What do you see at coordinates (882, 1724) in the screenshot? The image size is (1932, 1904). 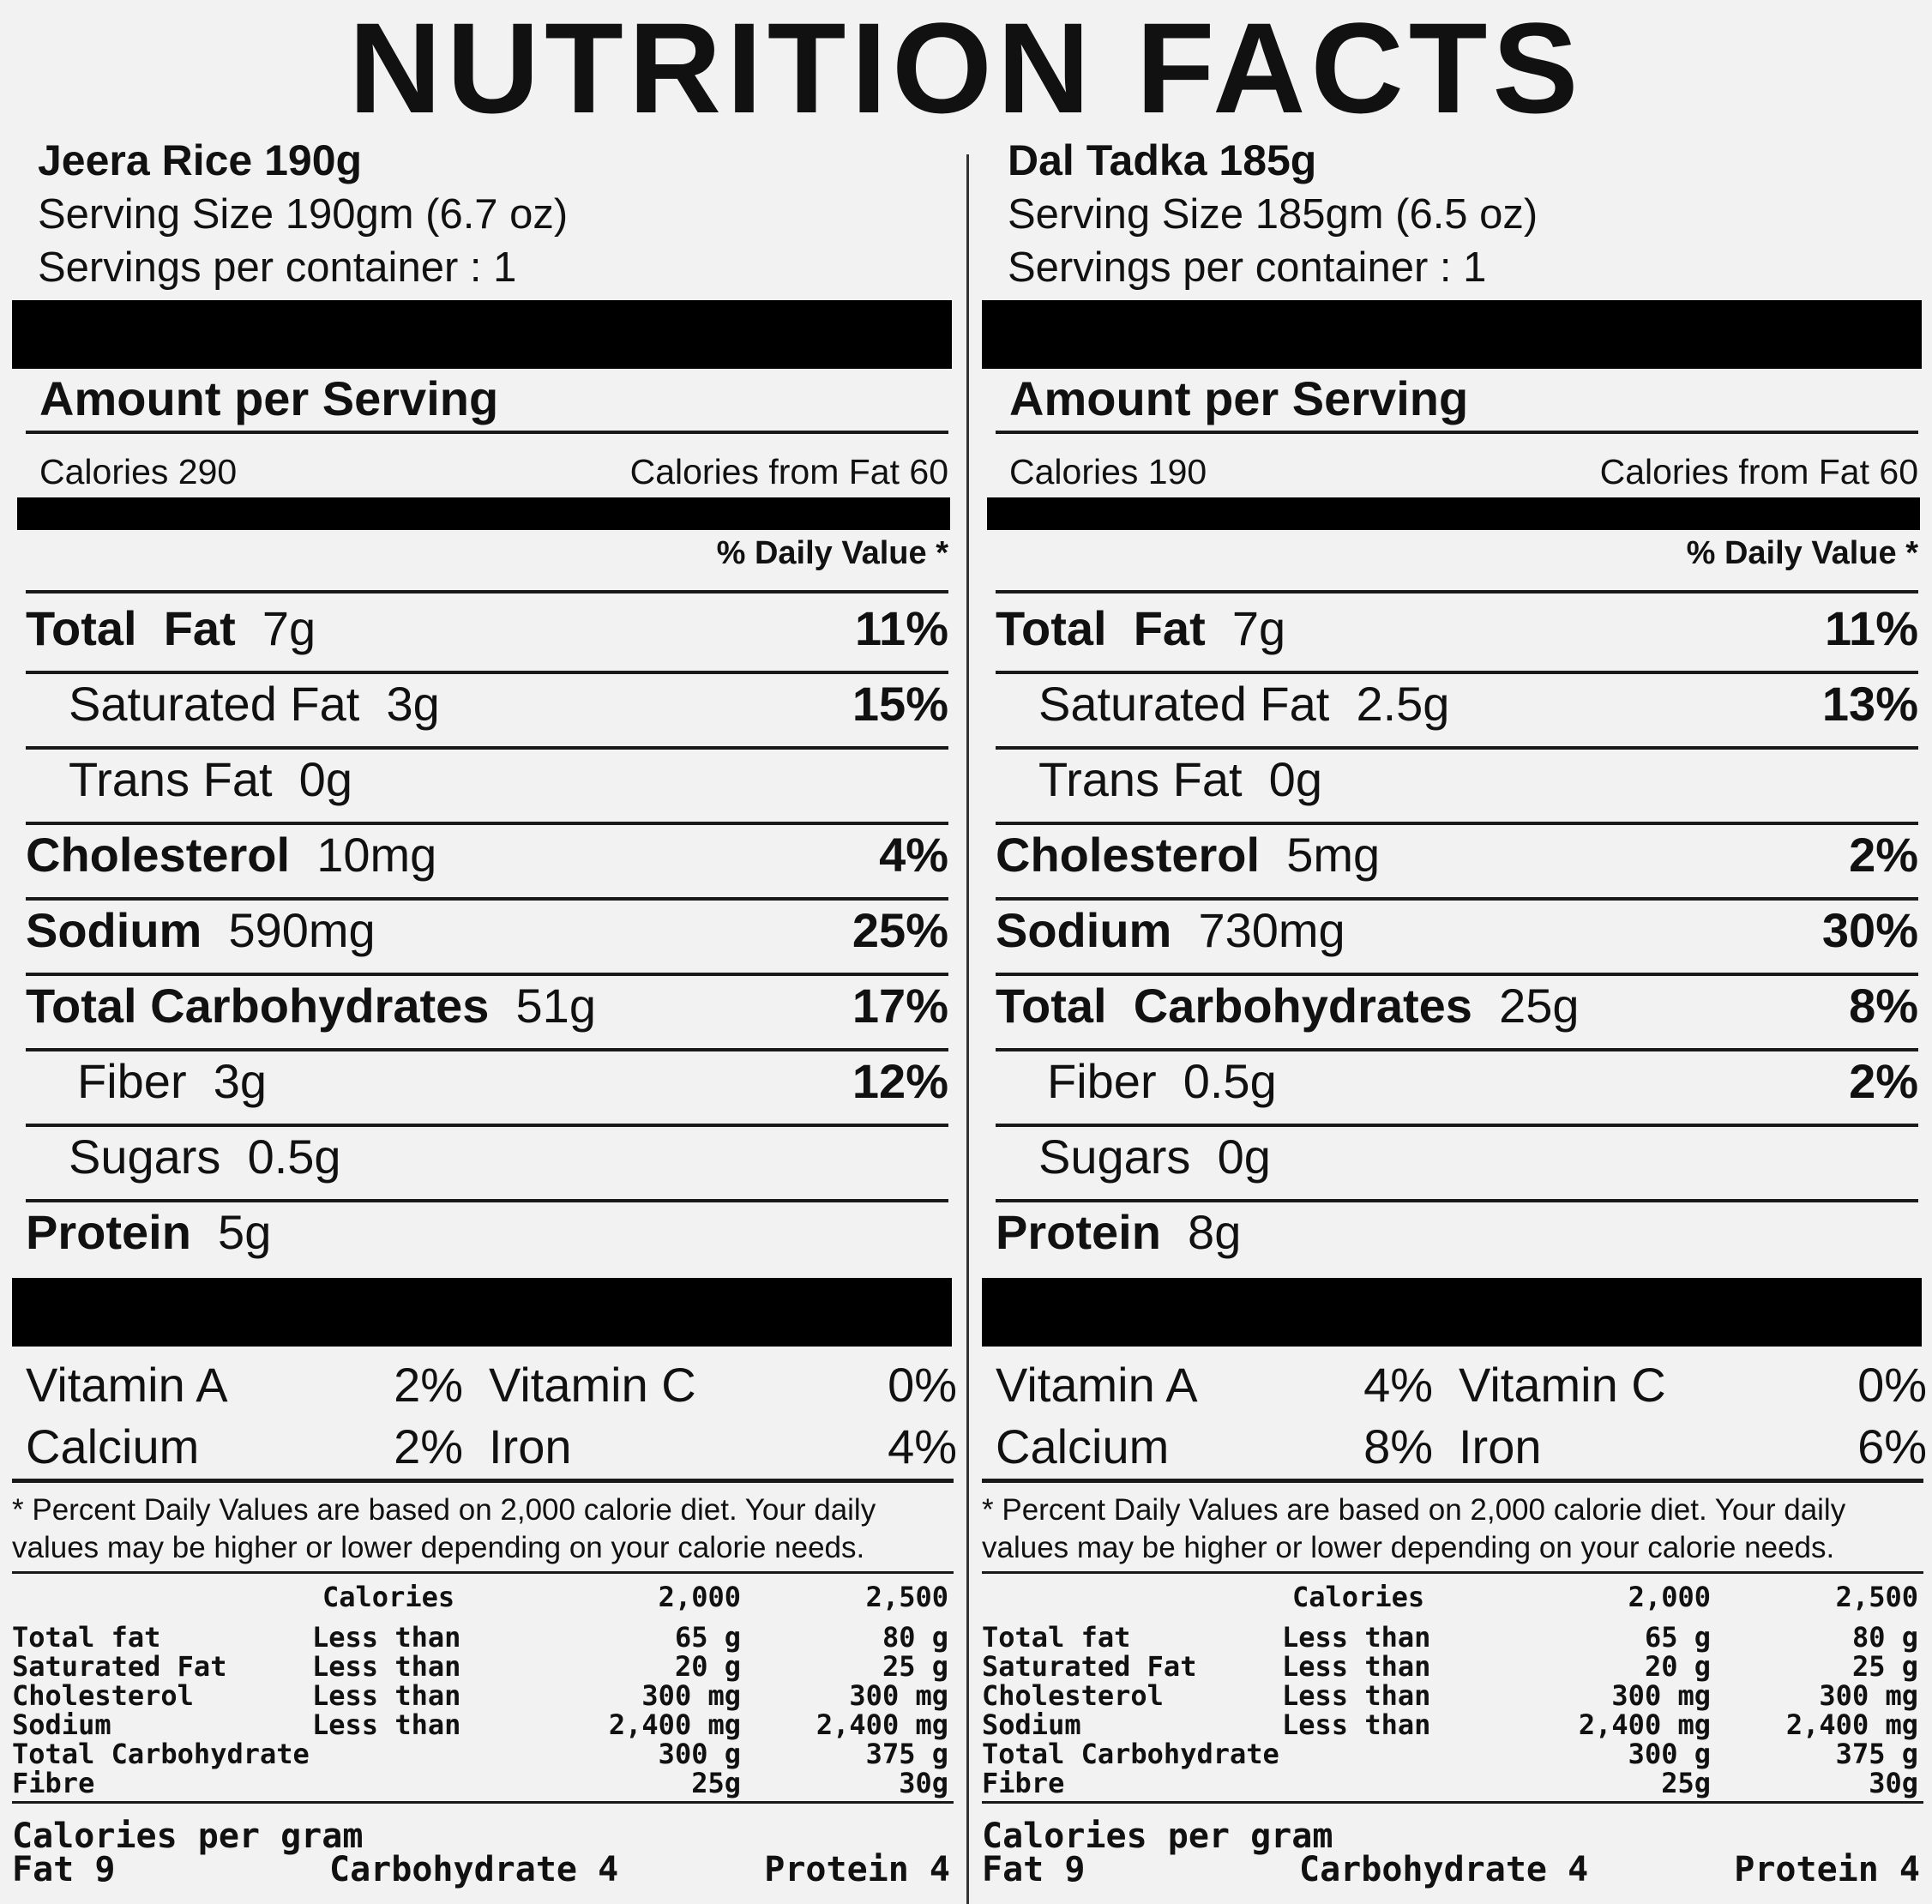 I see `table-row-2500: 2,400 mg` at bounding box center [882, 1724].